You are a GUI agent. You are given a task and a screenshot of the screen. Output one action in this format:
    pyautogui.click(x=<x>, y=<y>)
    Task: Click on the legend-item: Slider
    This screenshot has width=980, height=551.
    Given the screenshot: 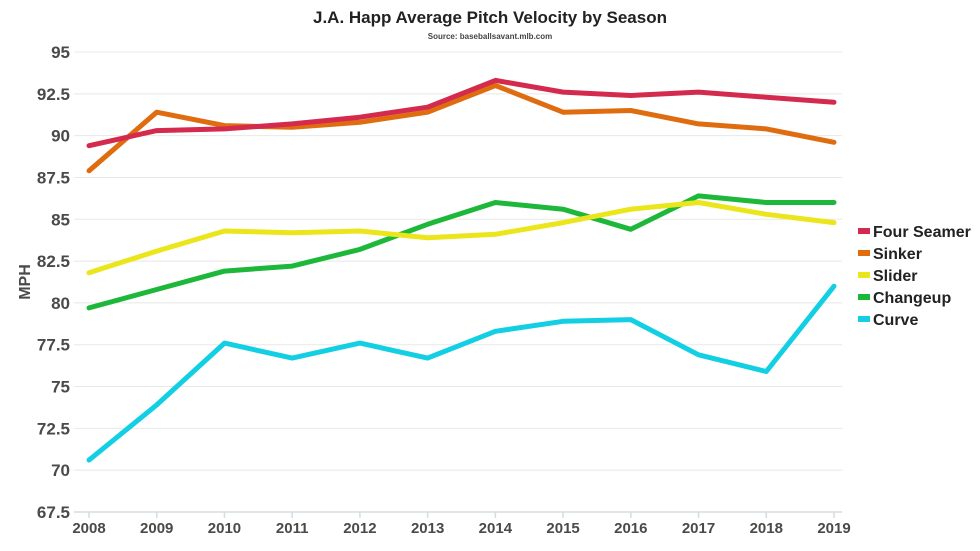 What is the action you would take?
    pyautogui.click(x=887, y=276)
    